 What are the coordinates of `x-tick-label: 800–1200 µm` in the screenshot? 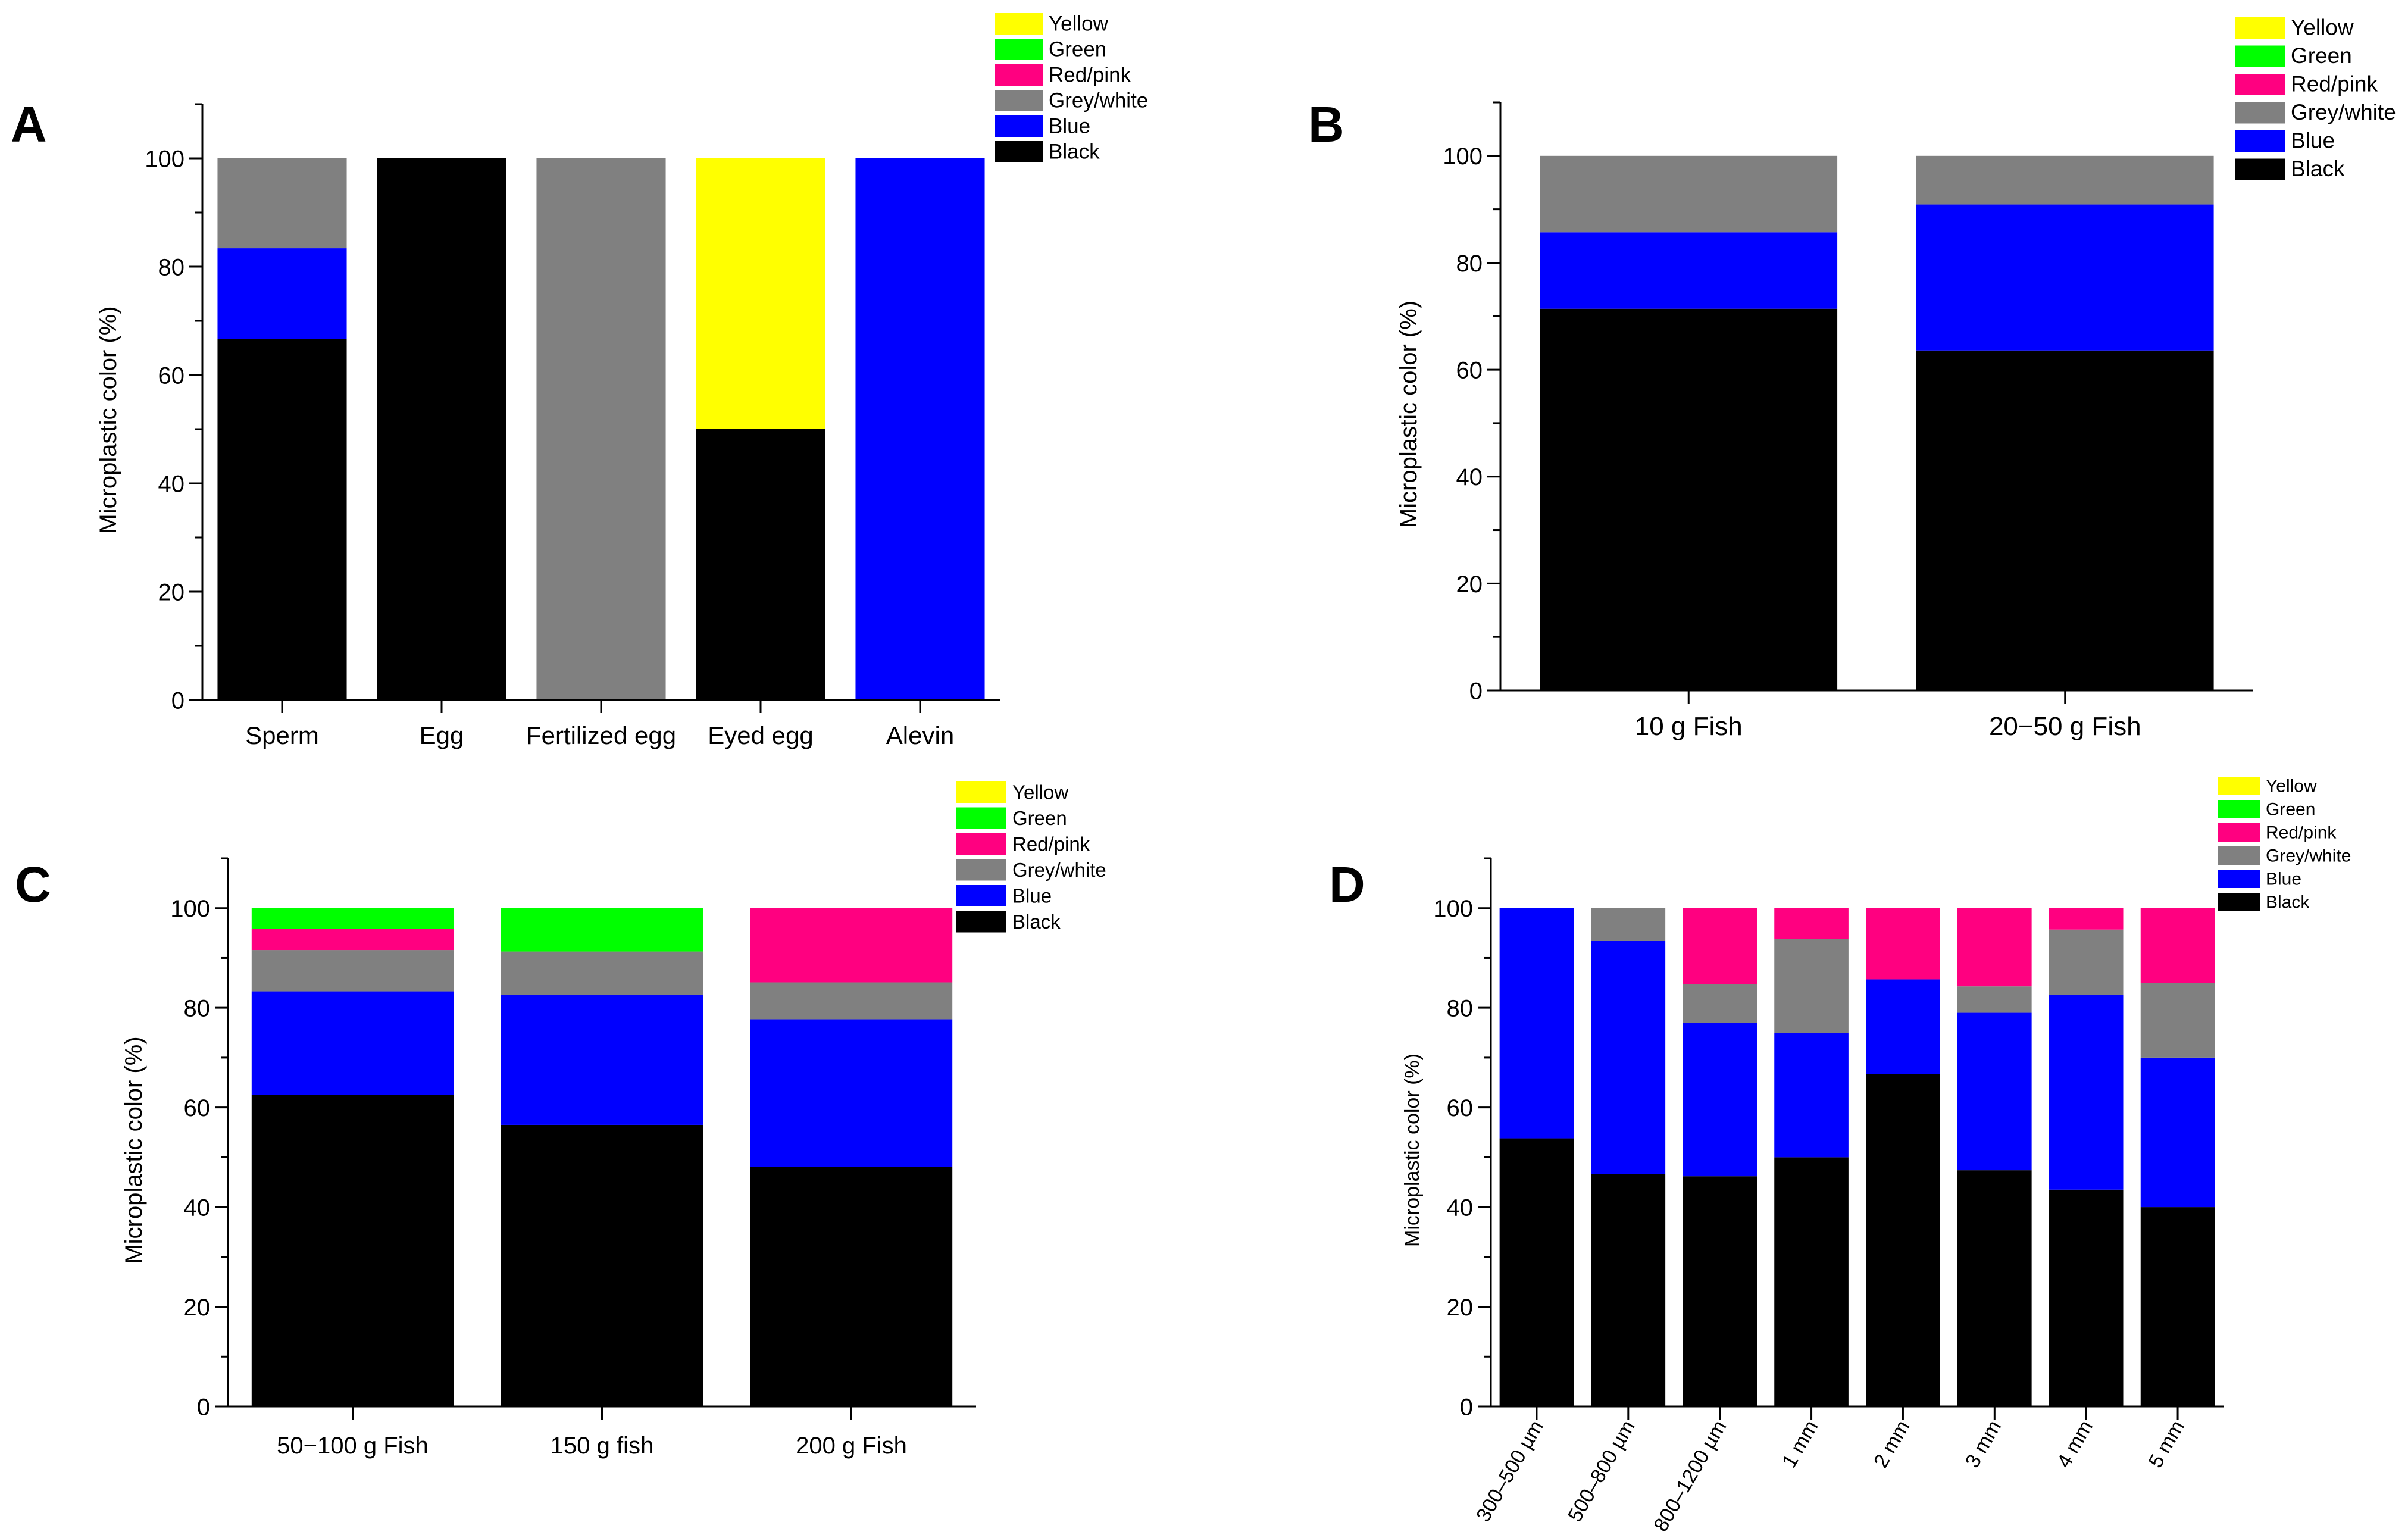 It's located at (1690, 1476).